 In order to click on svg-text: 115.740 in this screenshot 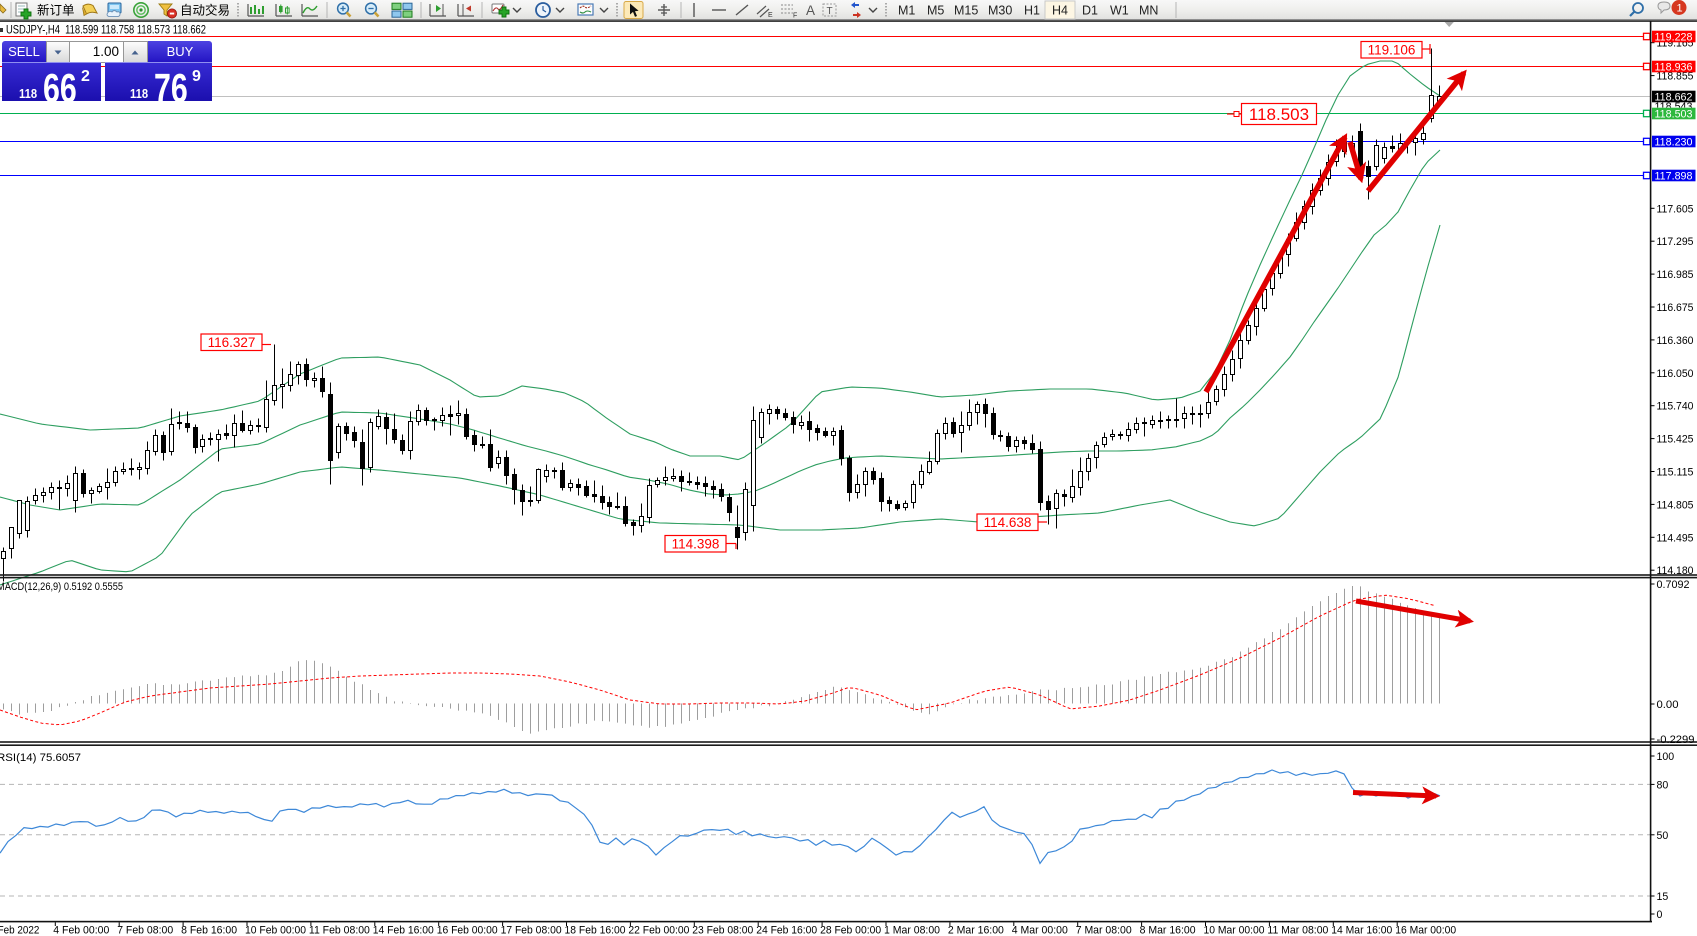, I will do `click(1675, 407)`.